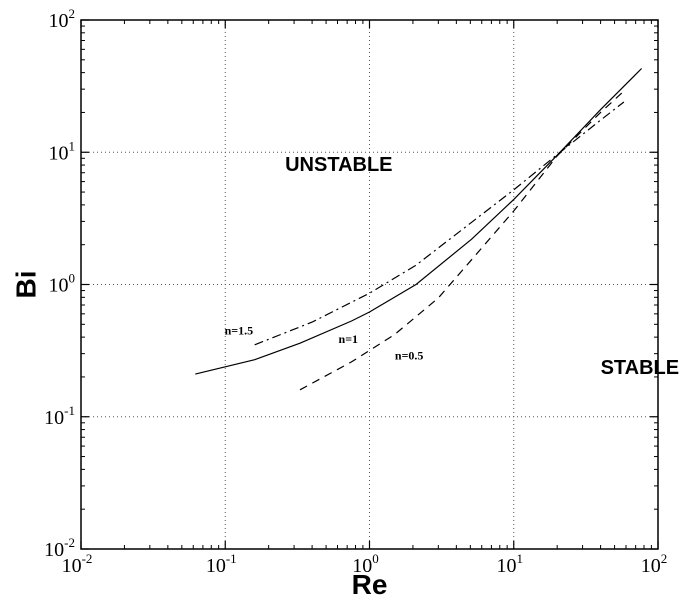  What do you see at coordinates (510, 564) in the screenshot?
I see `x-tick-label: 10¹` at bounding box center [510, 564].